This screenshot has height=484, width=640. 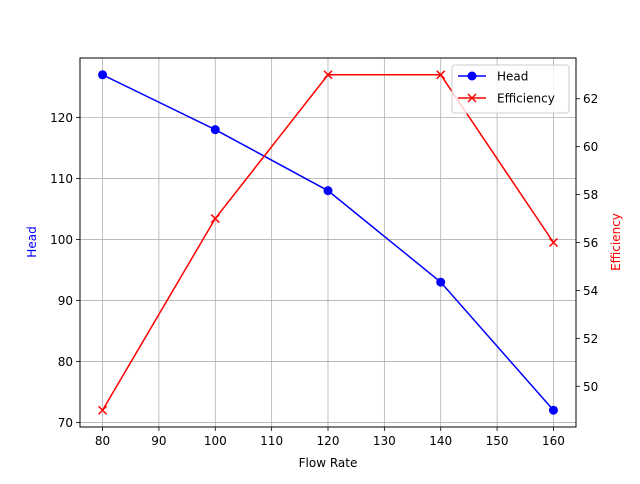 I want to click on right-y-tick-label: 62, so click(x=590, y=99).